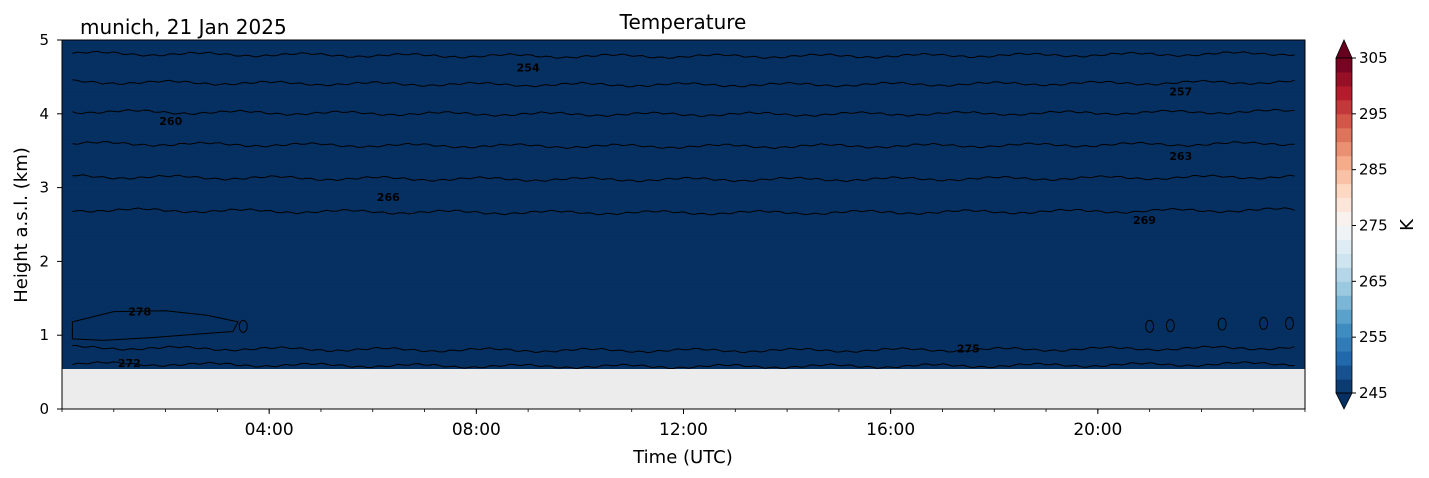 This screenshot has width=1429, height=478. Describe the element at coordinates (44, 114) in the screenshot. I see `y-tick-label: 4` at that location.